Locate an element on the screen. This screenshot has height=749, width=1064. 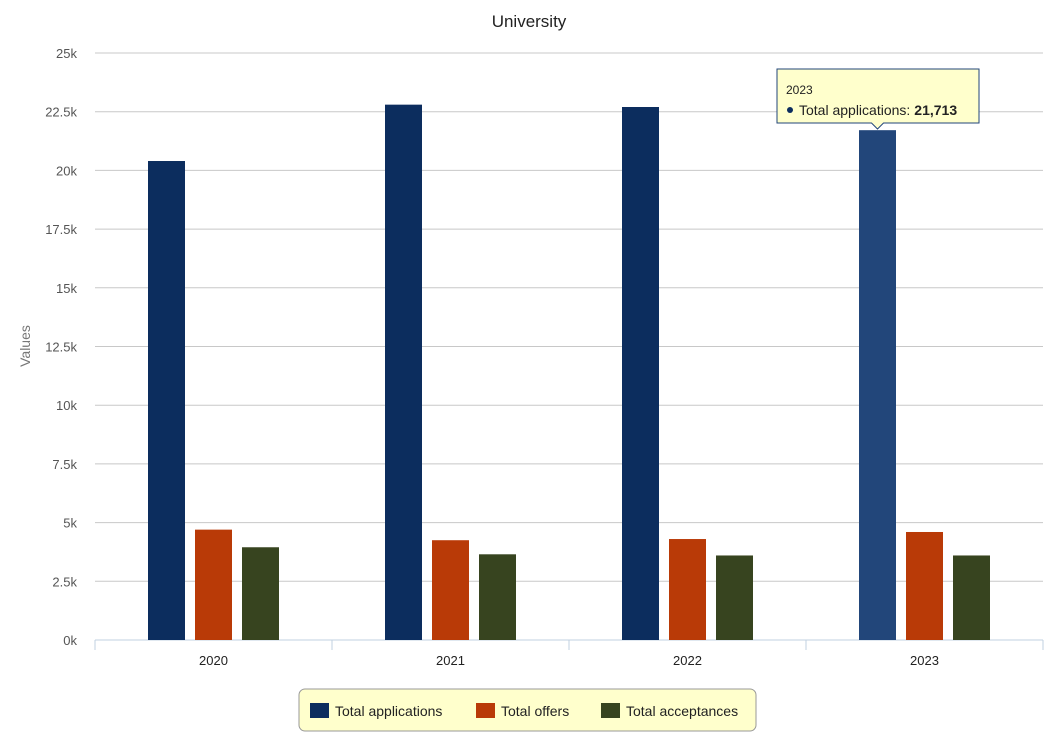
legend-item-total-applications: Total applications is located at coordinates (376, 711).